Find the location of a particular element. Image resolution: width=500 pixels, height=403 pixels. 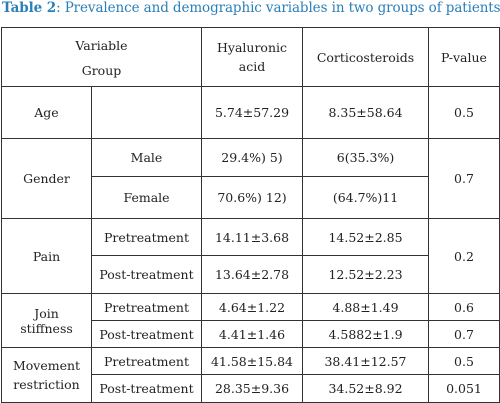

cell-pain-pre-cs: 14.52±2.85 is located at coordinates (365, 237).